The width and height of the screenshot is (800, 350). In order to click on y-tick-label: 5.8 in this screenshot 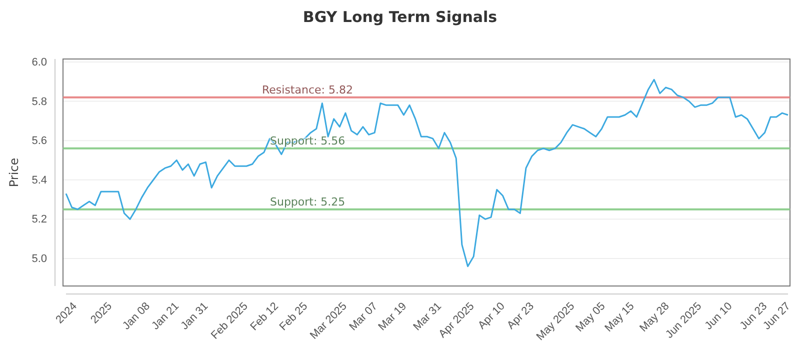, I will do `click(39, 102)`.